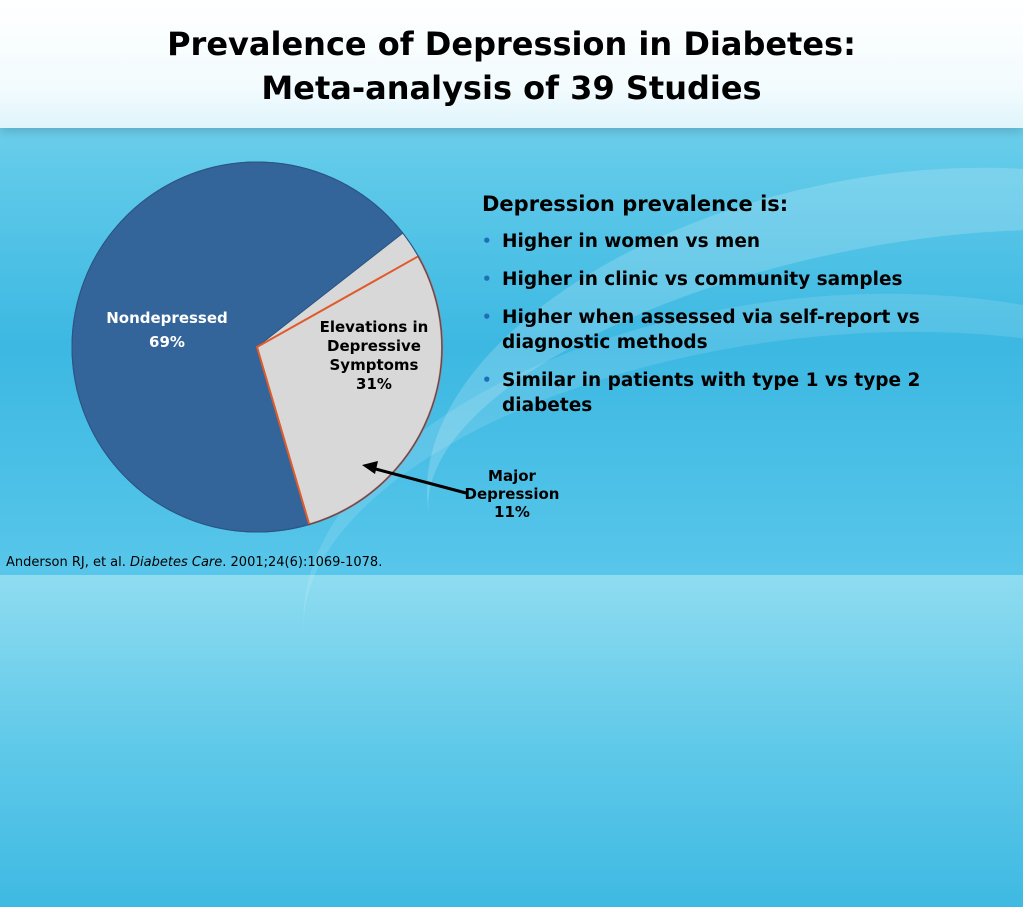  I want to click on citation-authors: Anderson RJ, et al., so click(68, 562).